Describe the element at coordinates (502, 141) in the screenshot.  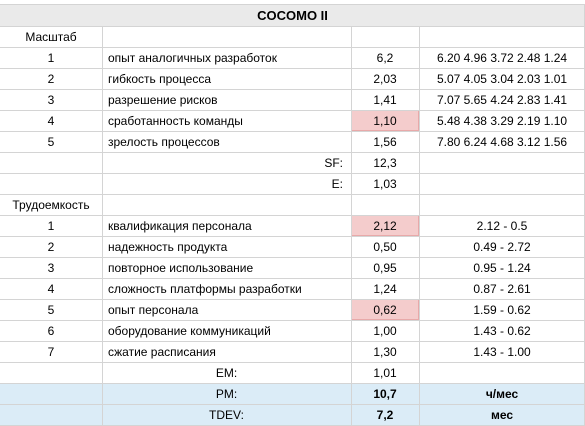
I see `factor-range: 7.80 6.24 4.68 3.12 1.56` at that location.